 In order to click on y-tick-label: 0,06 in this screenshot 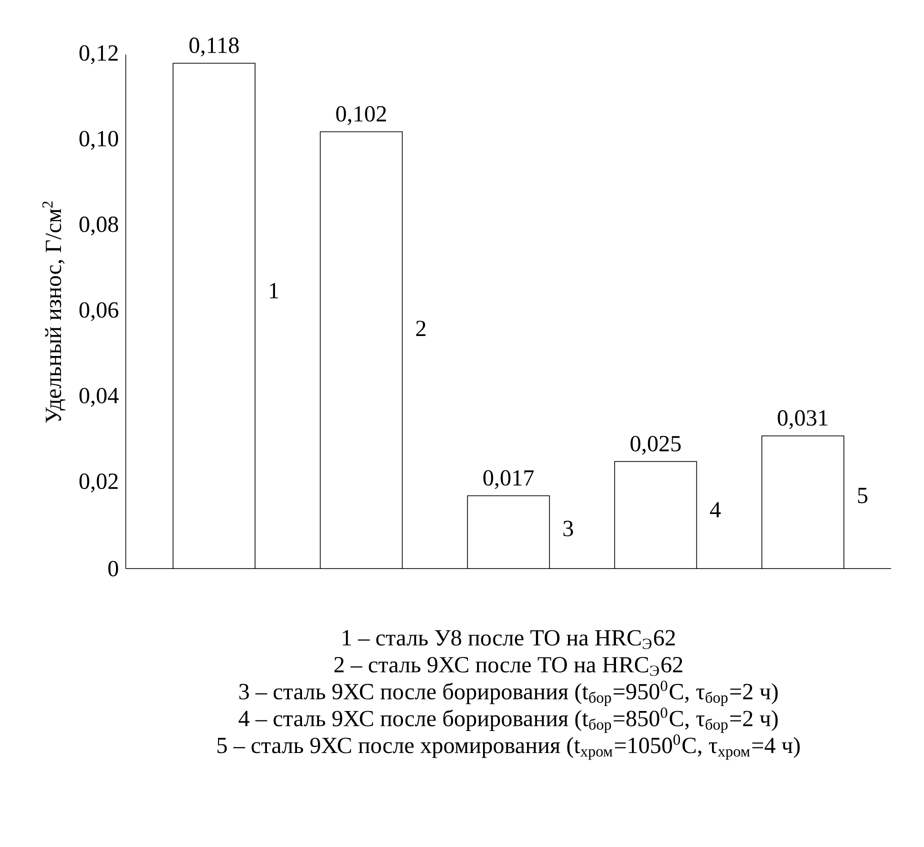, I will do `click(98, 311)`.